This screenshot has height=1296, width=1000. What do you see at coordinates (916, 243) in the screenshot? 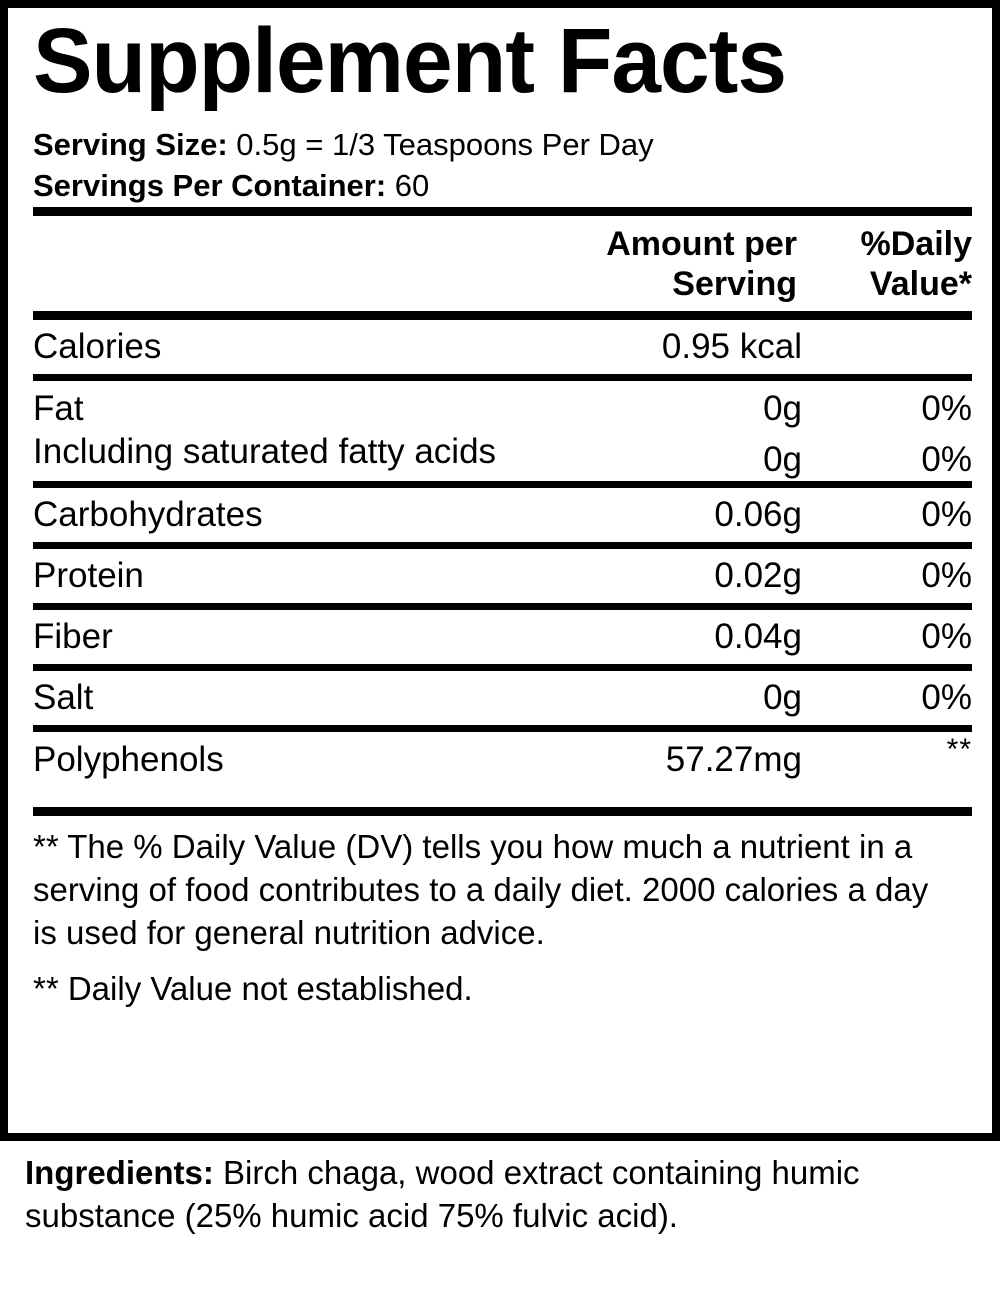
I see `dv-header-line-1: %Daily` at bounding box center [916, 243].